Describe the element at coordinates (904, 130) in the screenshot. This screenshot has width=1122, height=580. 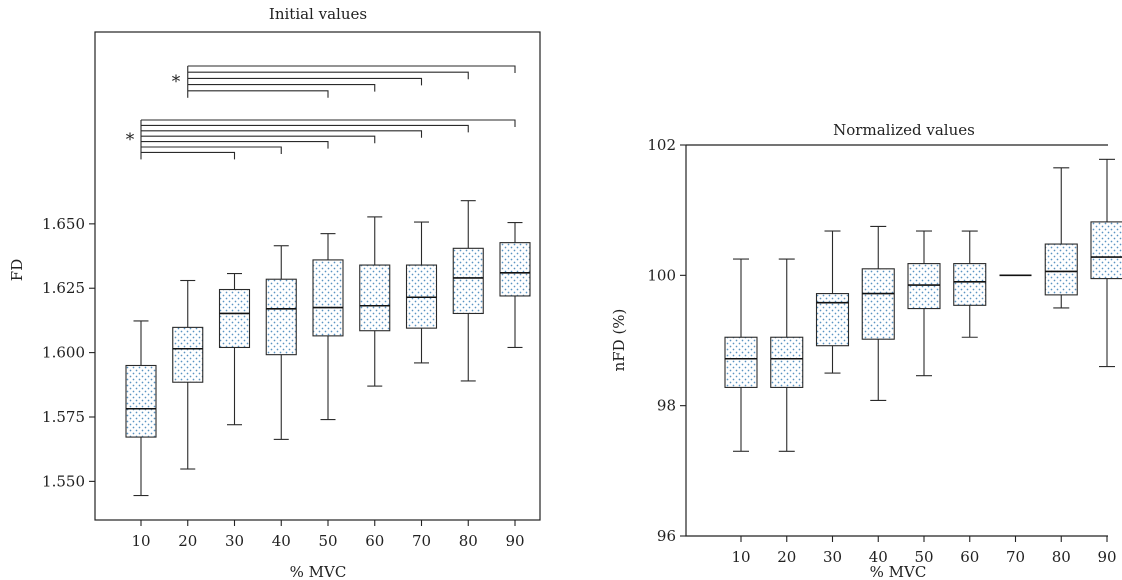
I see `chart-title: Normalized values` at that location.